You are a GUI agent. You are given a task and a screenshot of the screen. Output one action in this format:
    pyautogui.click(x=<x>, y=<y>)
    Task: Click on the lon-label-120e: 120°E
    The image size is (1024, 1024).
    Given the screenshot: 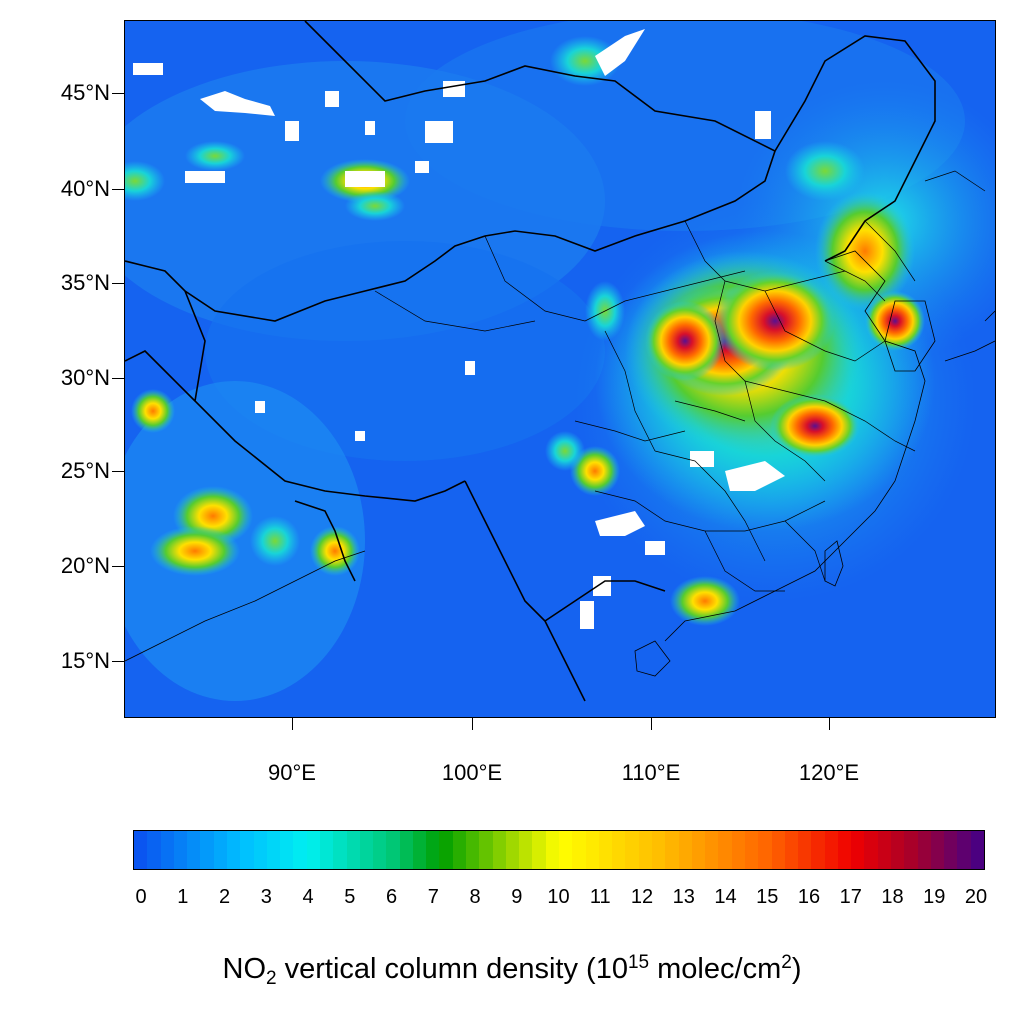 What is the action you would take?
    pyautogui.click(x=829, y=772)
    